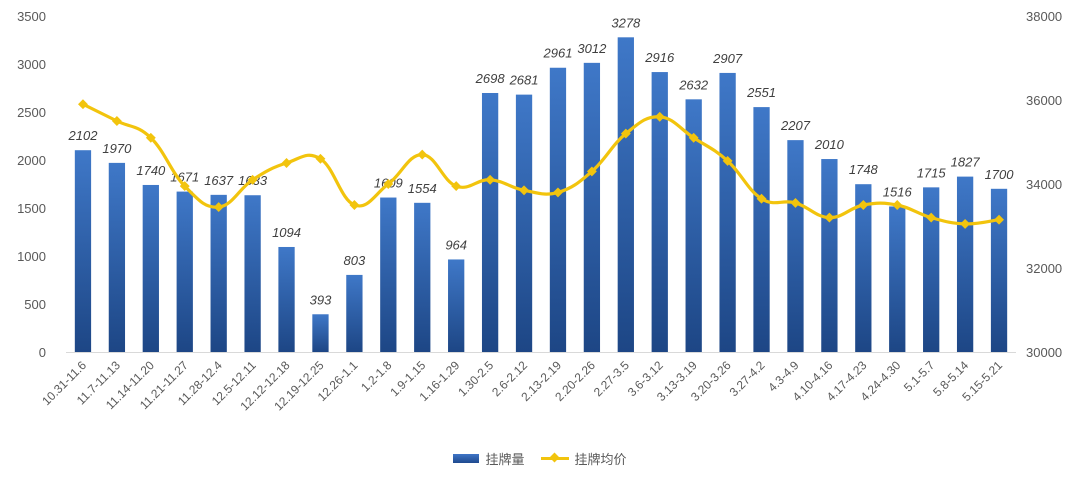 The image size is (1080, 482). I want to click on bar-data-label: 2102, so click(83, 135).